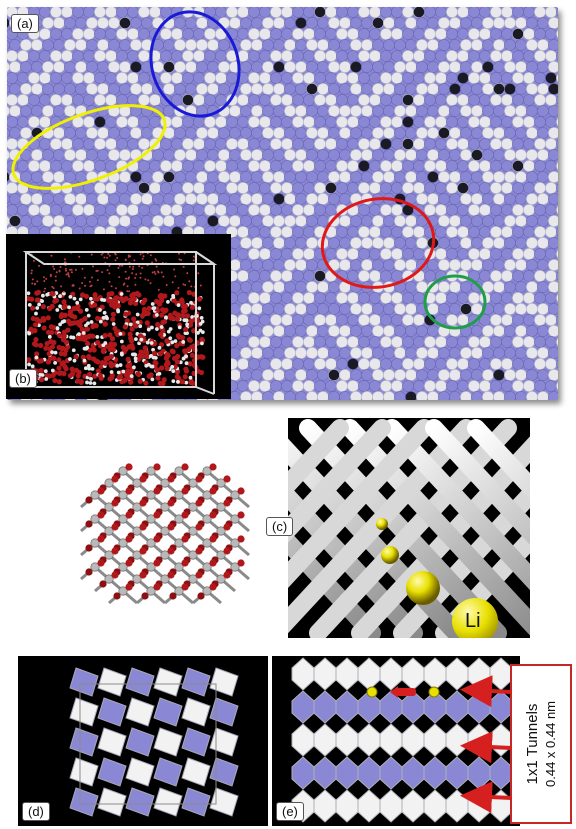 This screenshot has height=829, width=576. I want to click on ball-stick-structure, so click(165, 534).